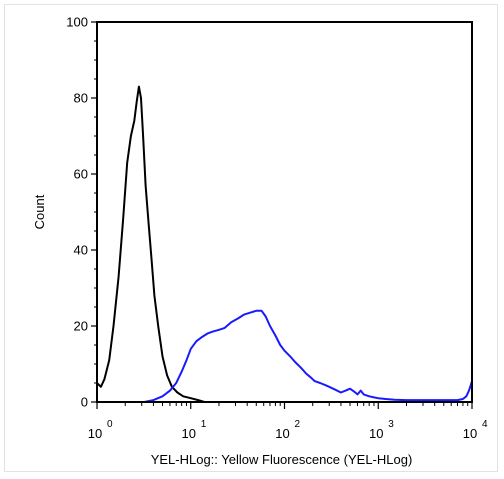 The width and height of the screenshot is (504, 479). What do you see at coordinates (81, 212) in the screenshot?
I see `y-axis: 0 20 40 60 80 100` at bounding box center [81, 212].